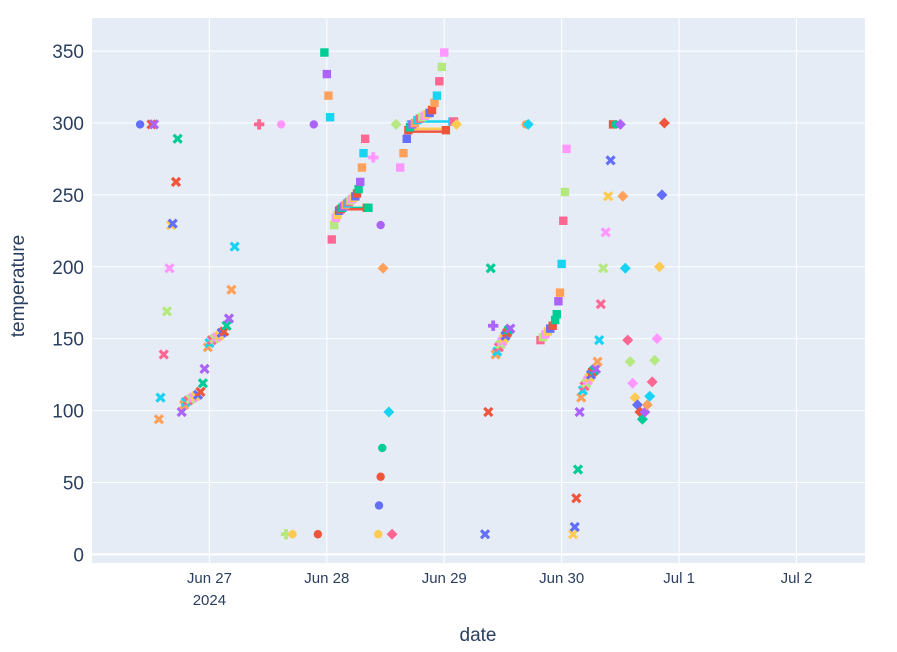  I want to click on y-tick-label: 250, so click(68, 196).